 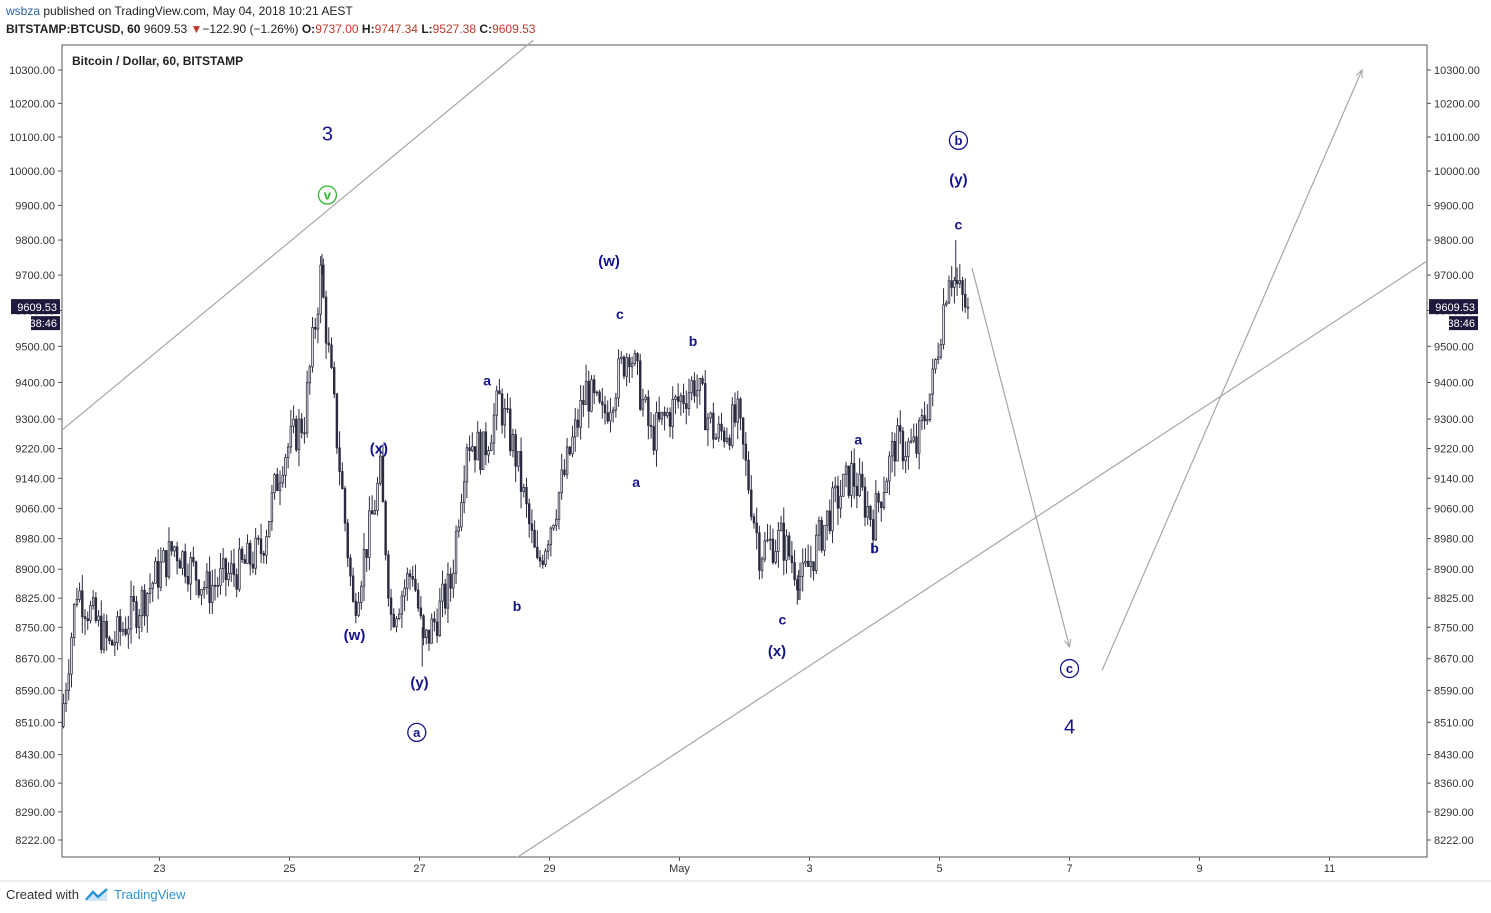 I want to click on countdown-value: 38:46, so click(x=1461, y=324).